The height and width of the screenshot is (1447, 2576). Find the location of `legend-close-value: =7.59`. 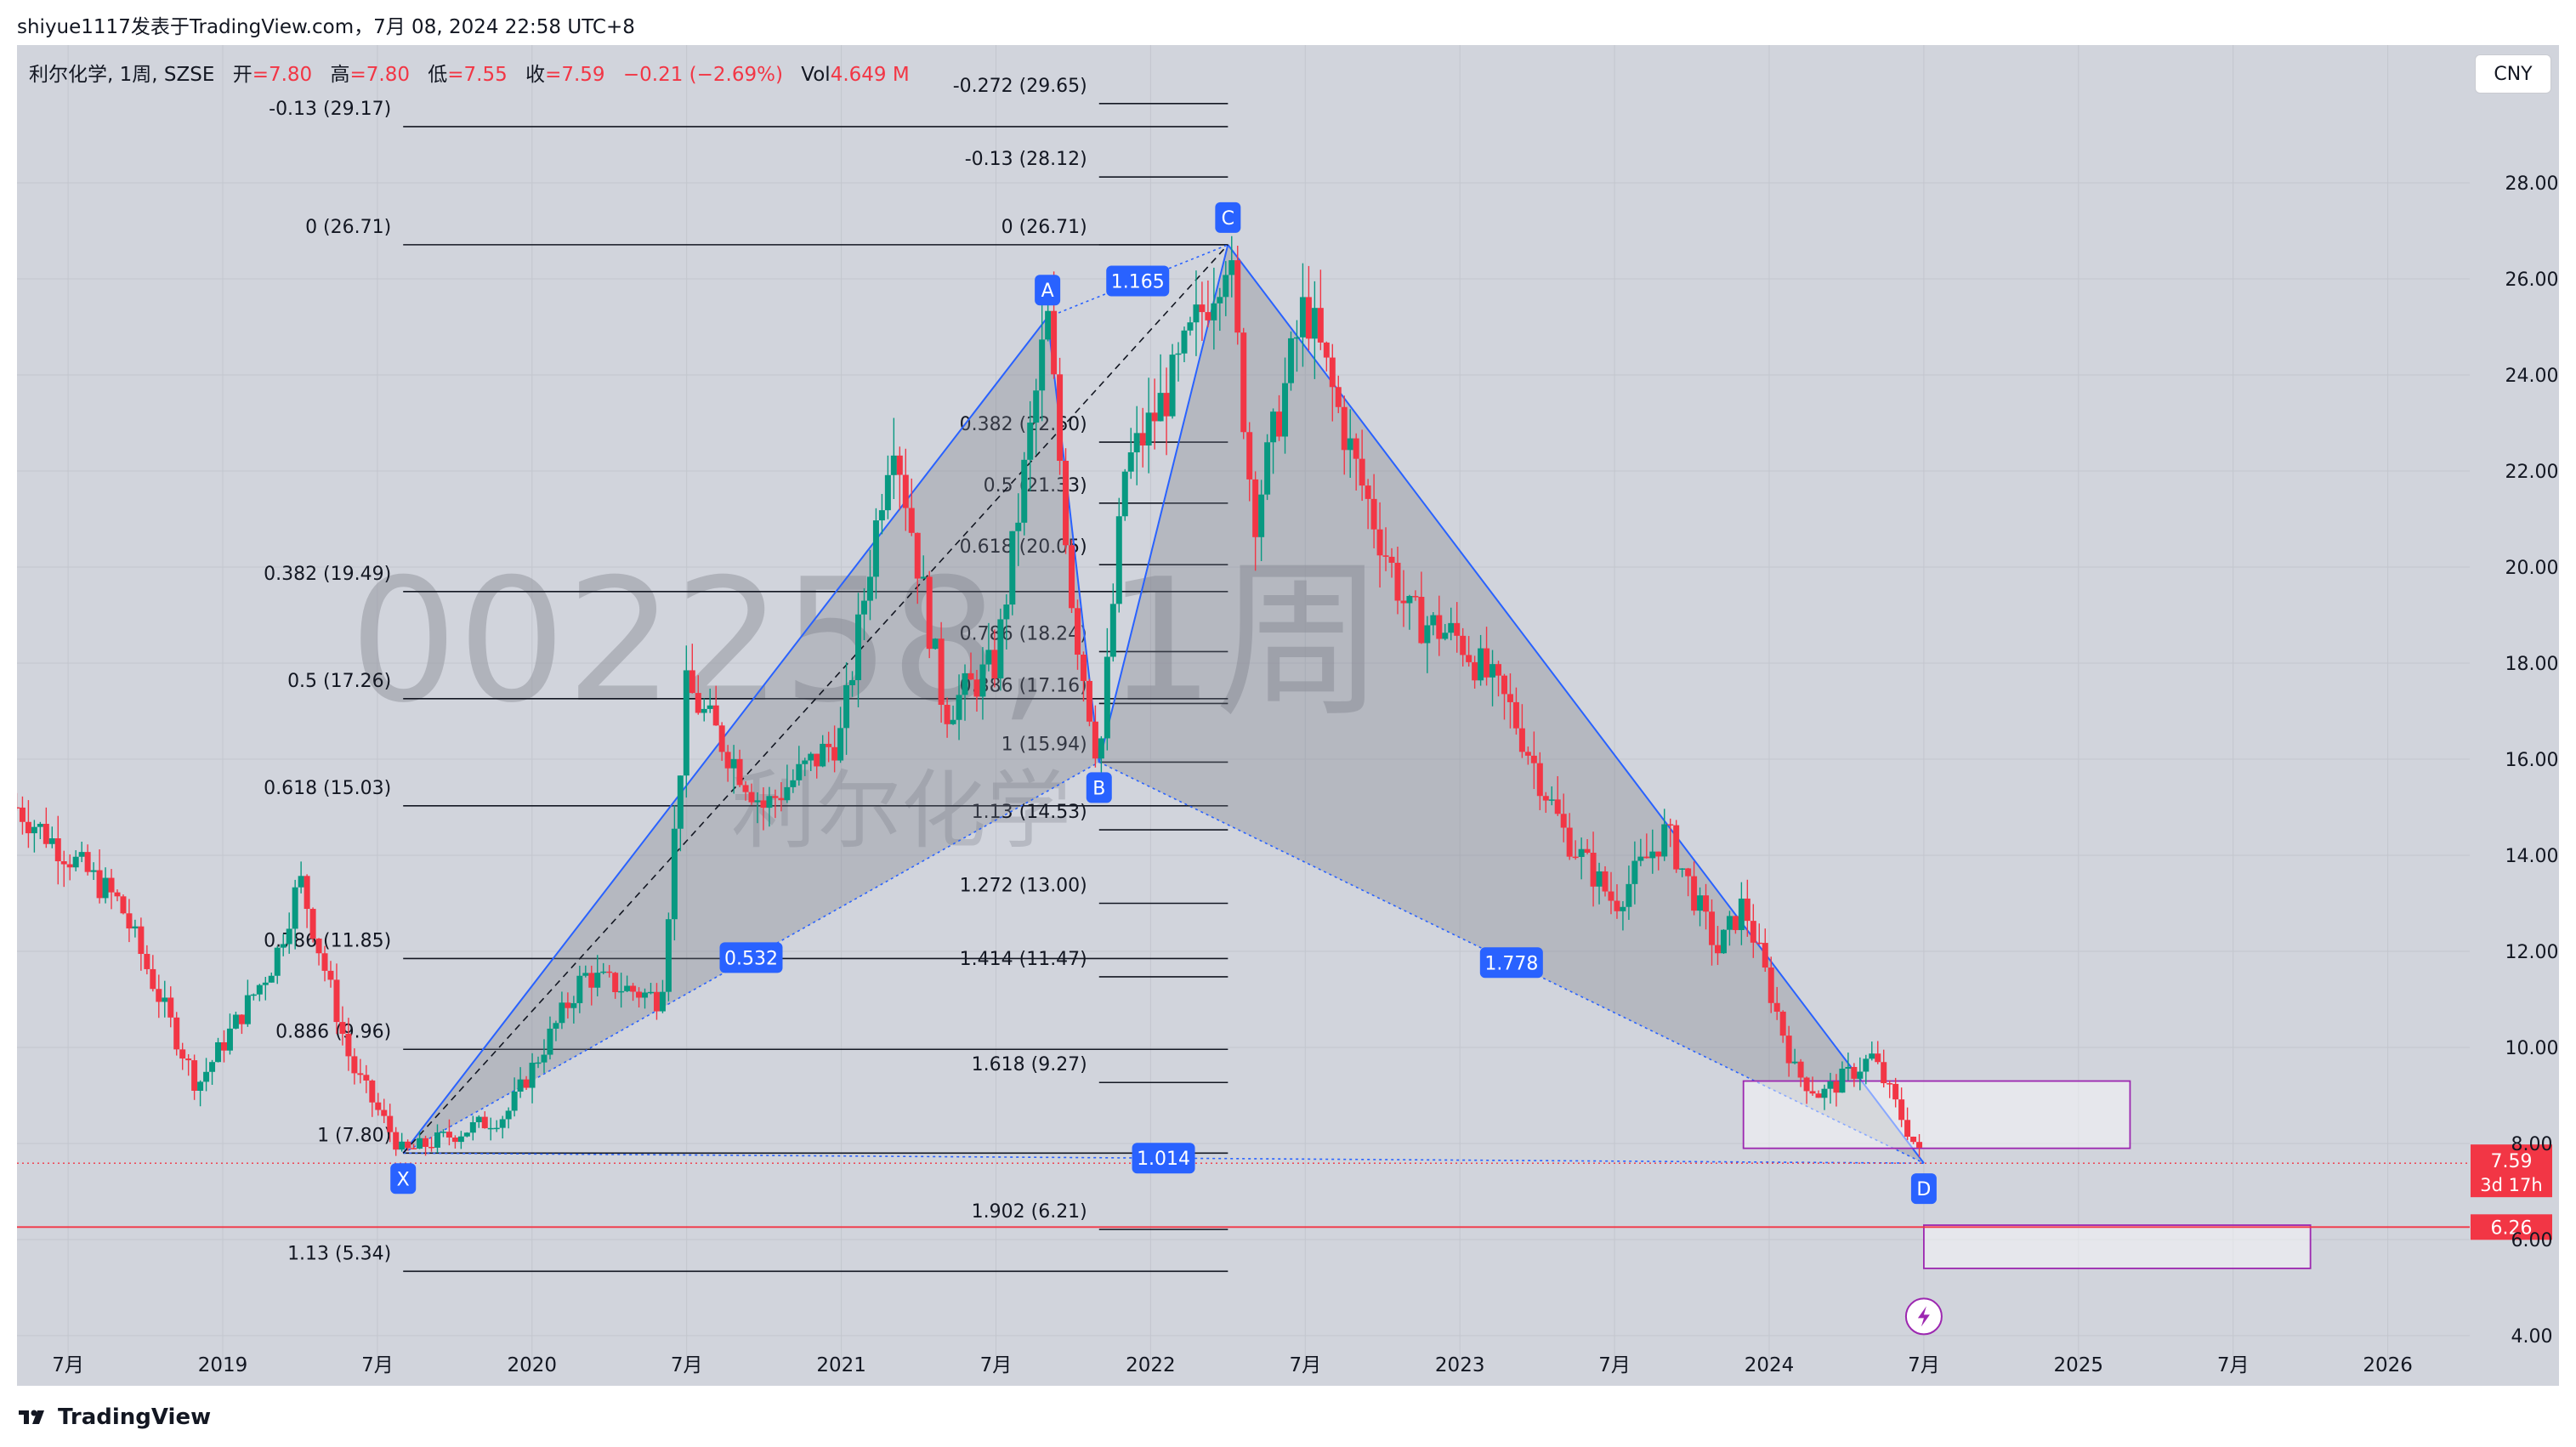

legend-close-value: =7.59 is located at coordinates (575, 75).